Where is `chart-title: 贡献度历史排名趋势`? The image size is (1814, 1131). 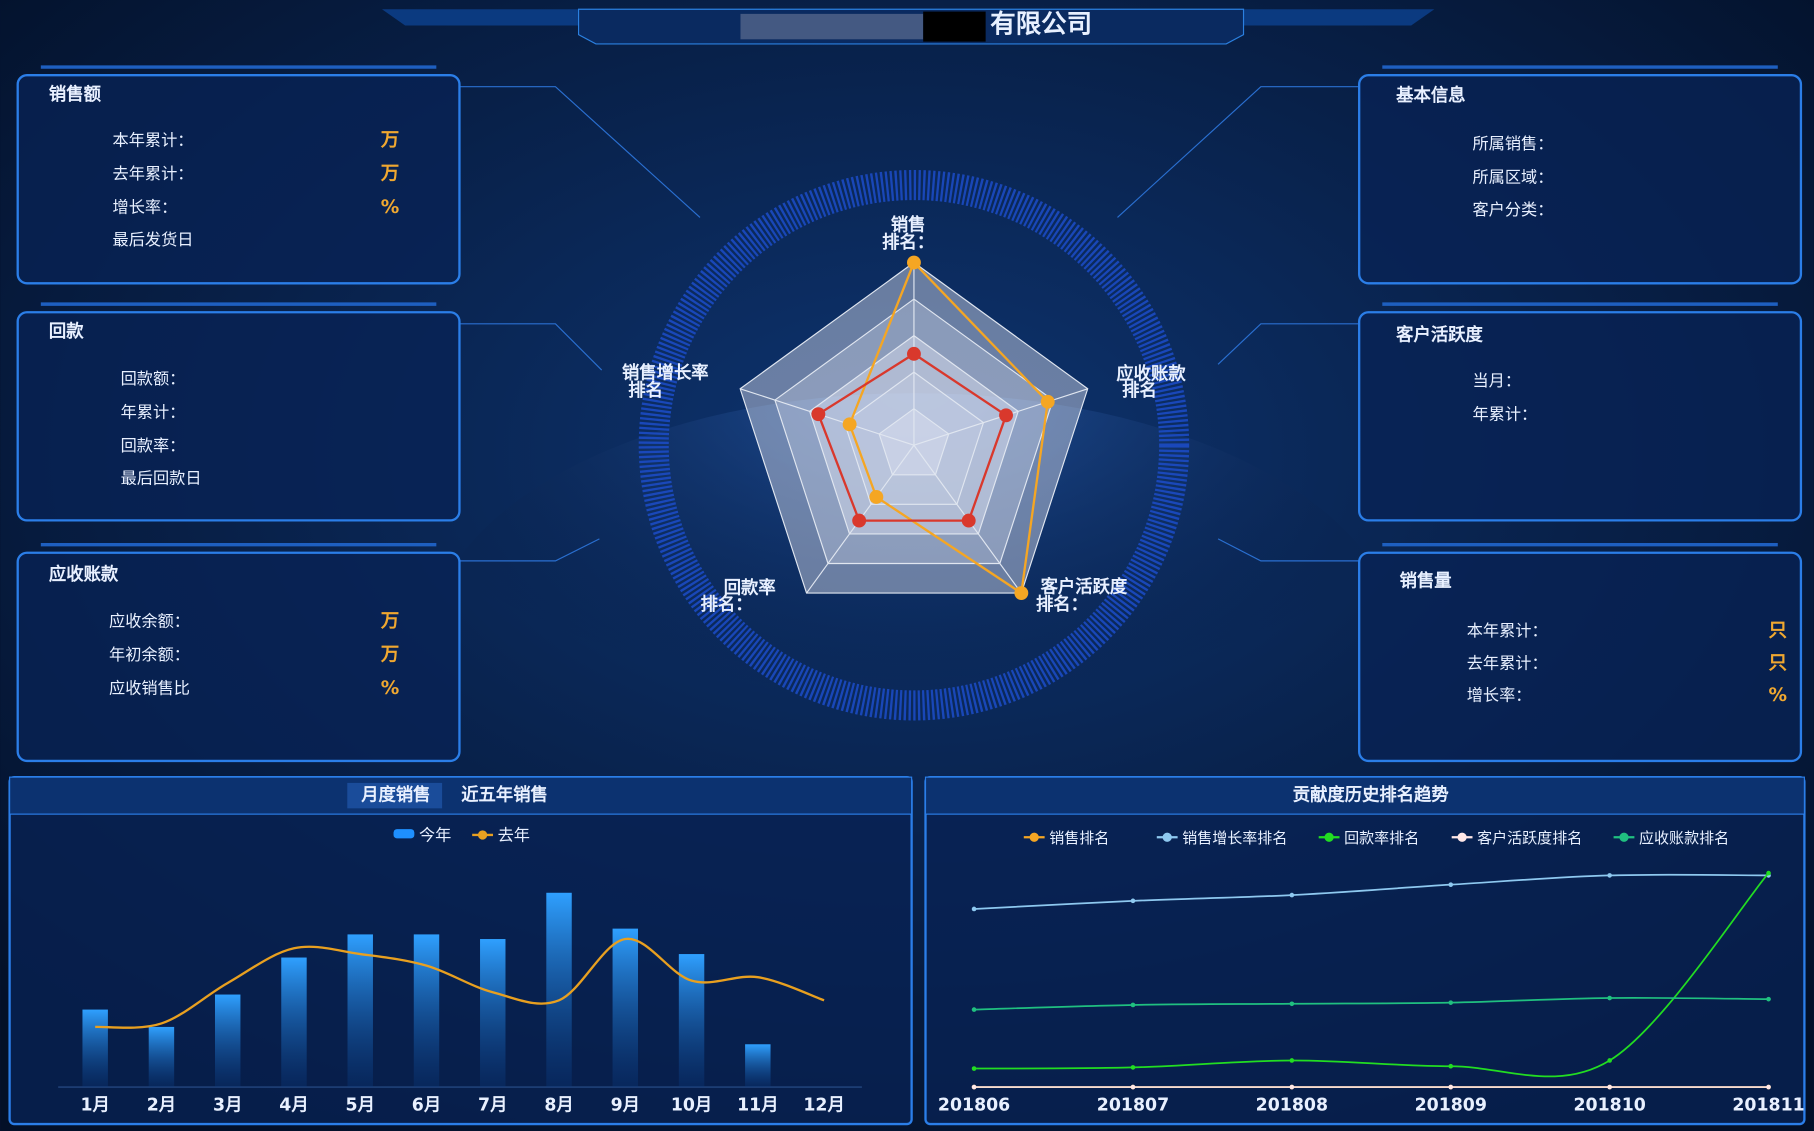 chart-title: 贡献度历史排名趋势 is located at coordinates (1371, 795).